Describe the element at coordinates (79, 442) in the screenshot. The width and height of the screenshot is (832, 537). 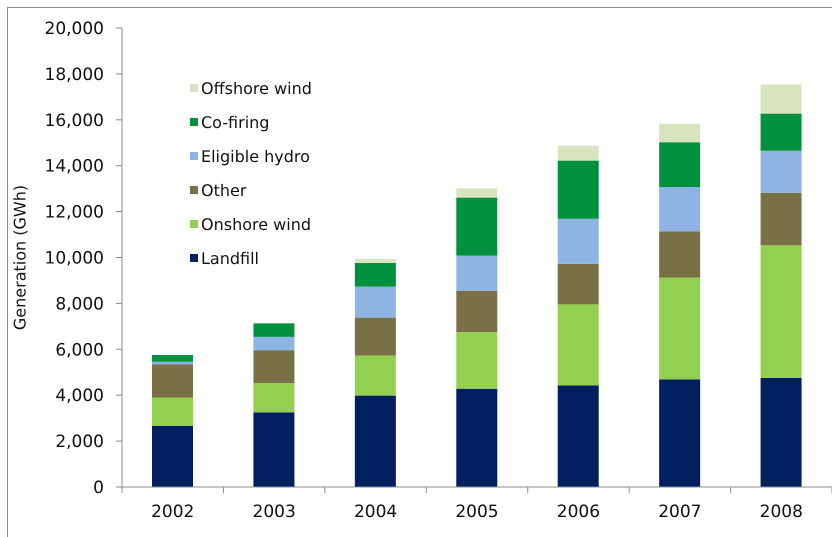
I see `y-tick-label: 2,000` at that location.